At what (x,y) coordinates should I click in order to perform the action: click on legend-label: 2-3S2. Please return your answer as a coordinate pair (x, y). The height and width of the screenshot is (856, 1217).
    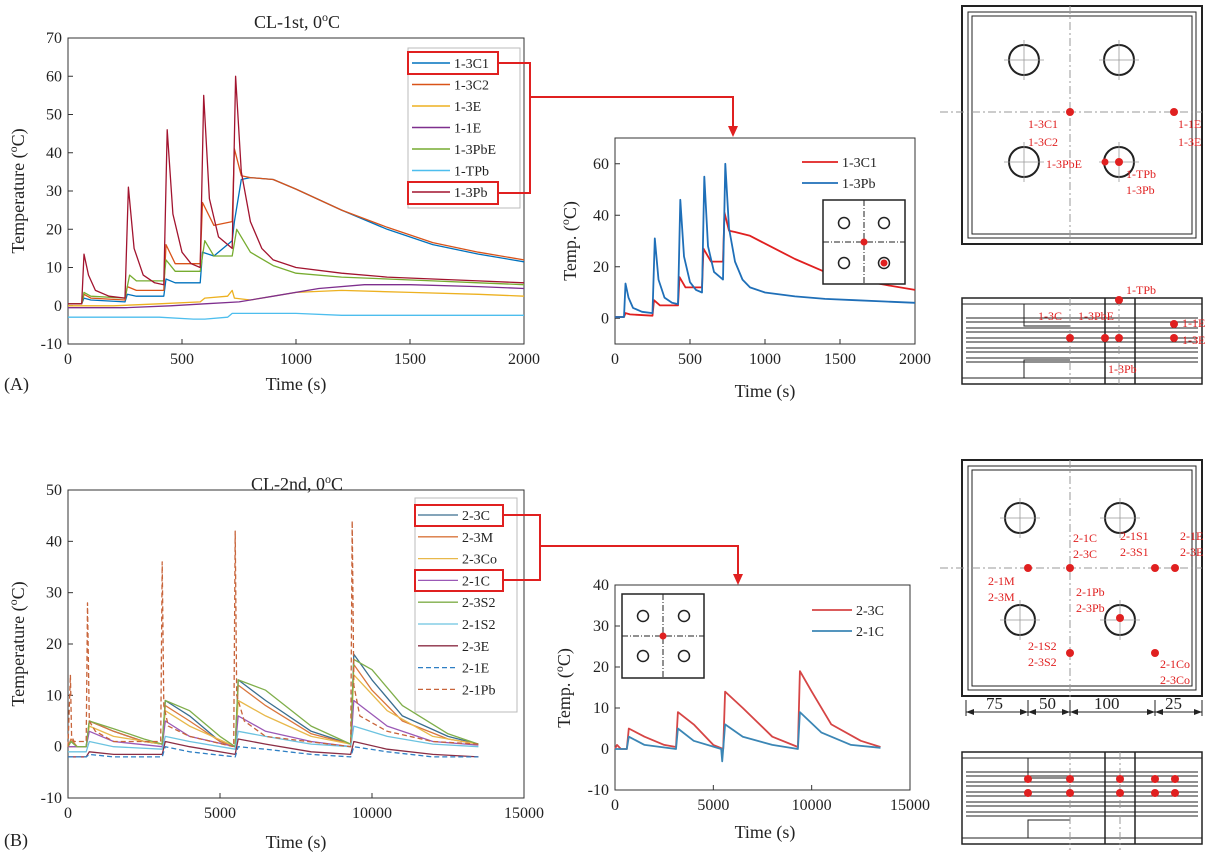
    Looking at the image, I should click on (478, 603).